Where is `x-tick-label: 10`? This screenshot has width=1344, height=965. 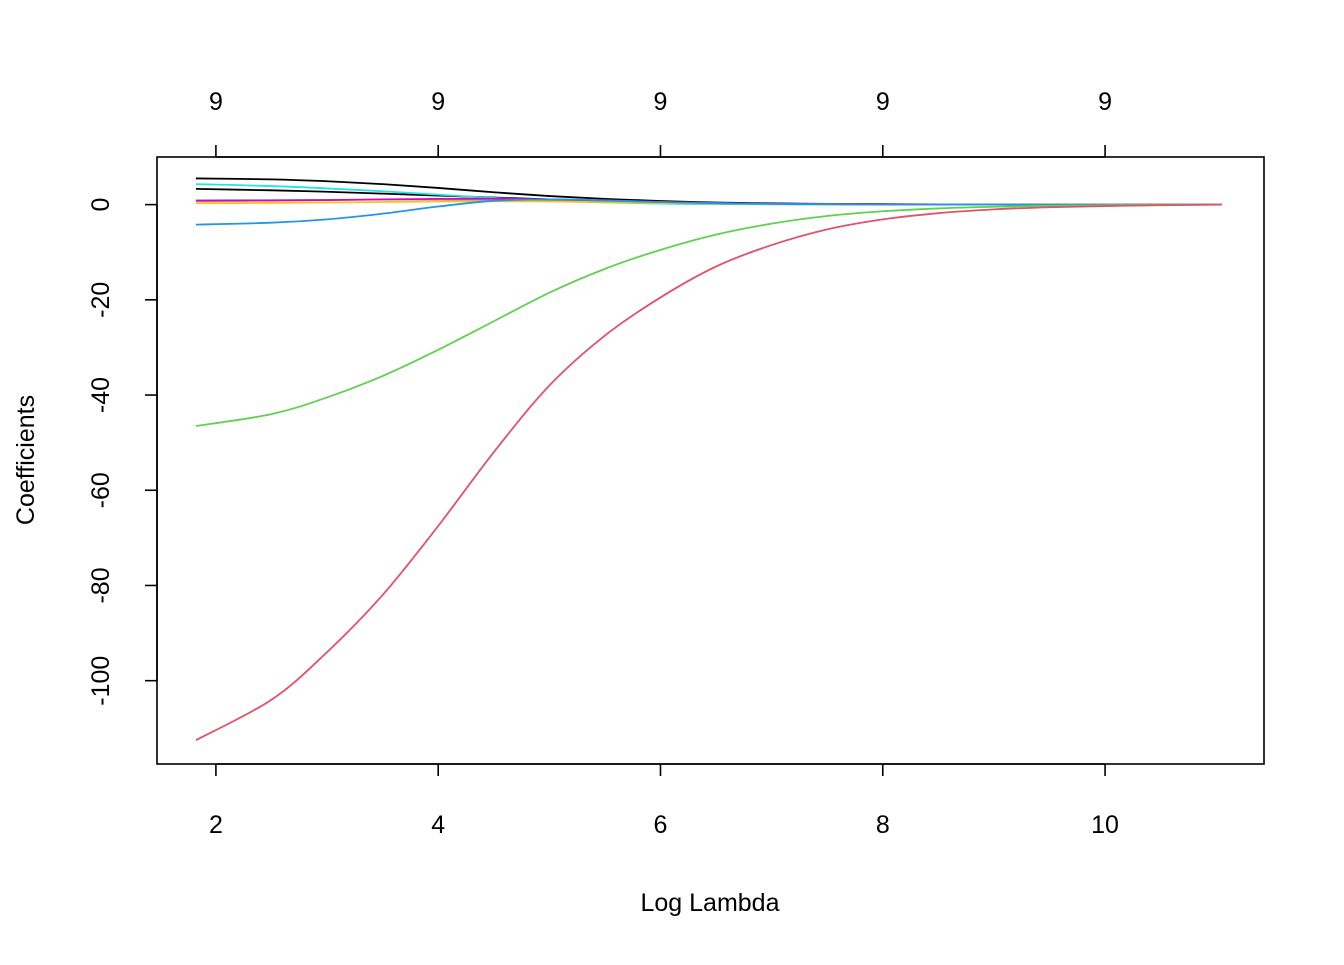 x-tick-label: 10 is located at coordinates (1105, 825).